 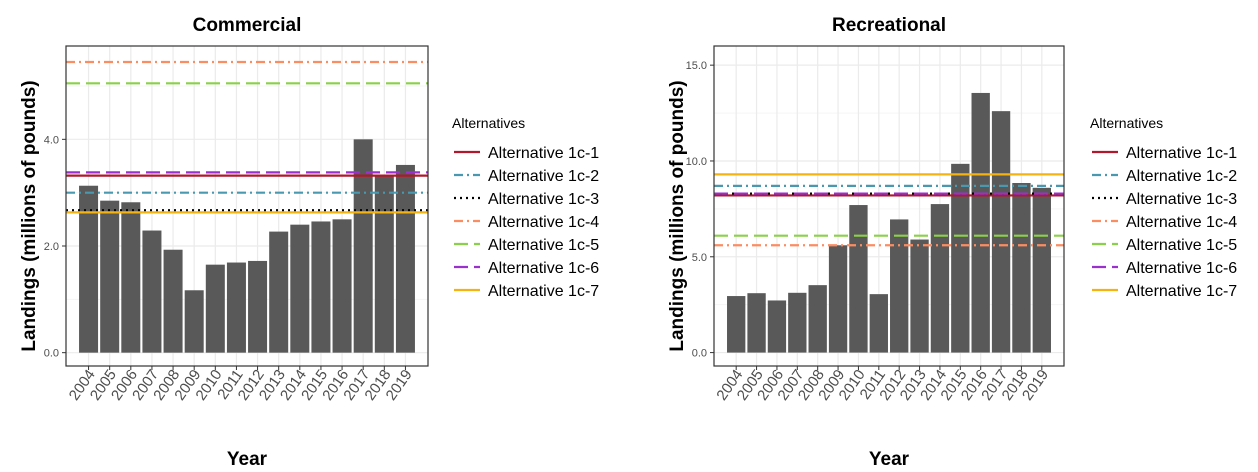 I want to click on y-tick-label: 2.0, so click(x=51, y=247).